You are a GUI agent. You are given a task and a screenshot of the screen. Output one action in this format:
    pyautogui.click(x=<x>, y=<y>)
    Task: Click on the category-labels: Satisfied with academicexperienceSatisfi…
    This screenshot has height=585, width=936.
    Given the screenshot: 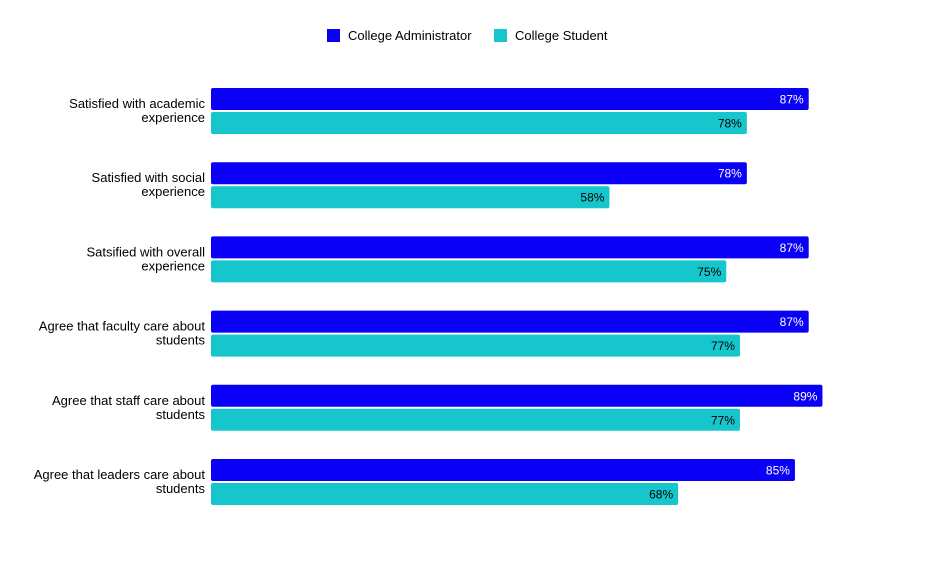 What is the action you would take?
    pyautogui.click(x=120, y=296)
    